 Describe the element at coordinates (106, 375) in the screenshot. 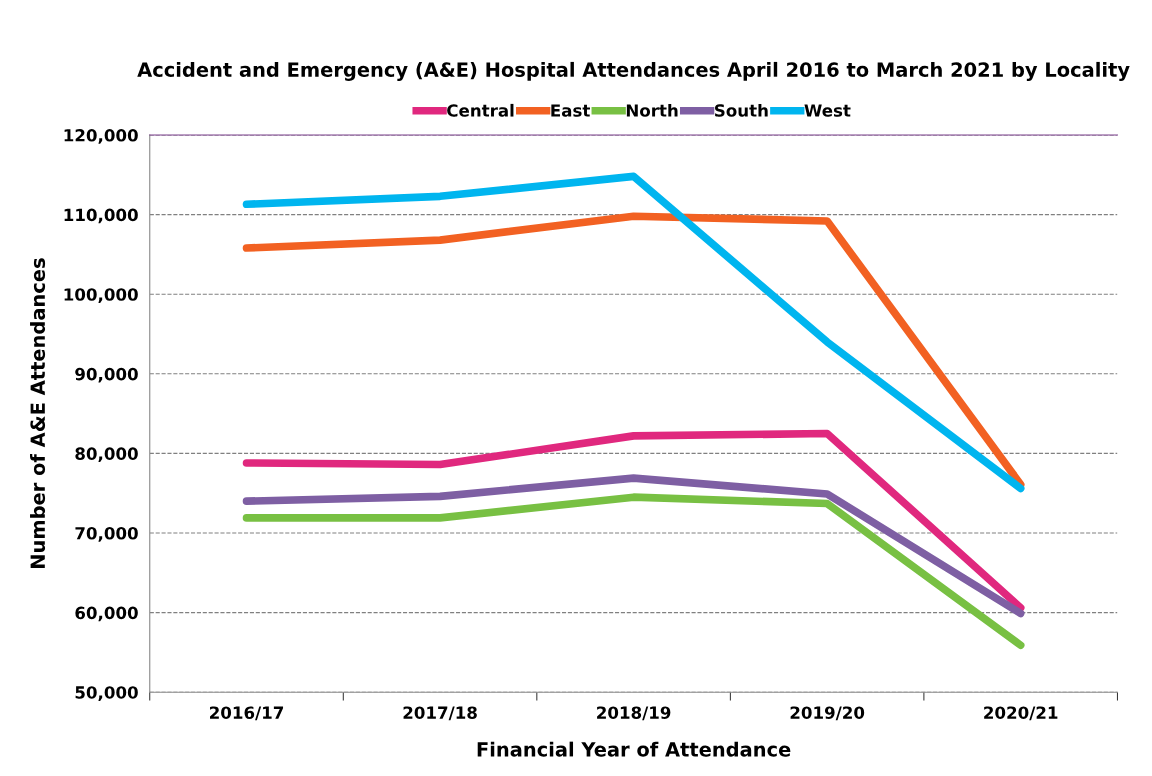

I see `y-tick-label: 90,000` at that location.